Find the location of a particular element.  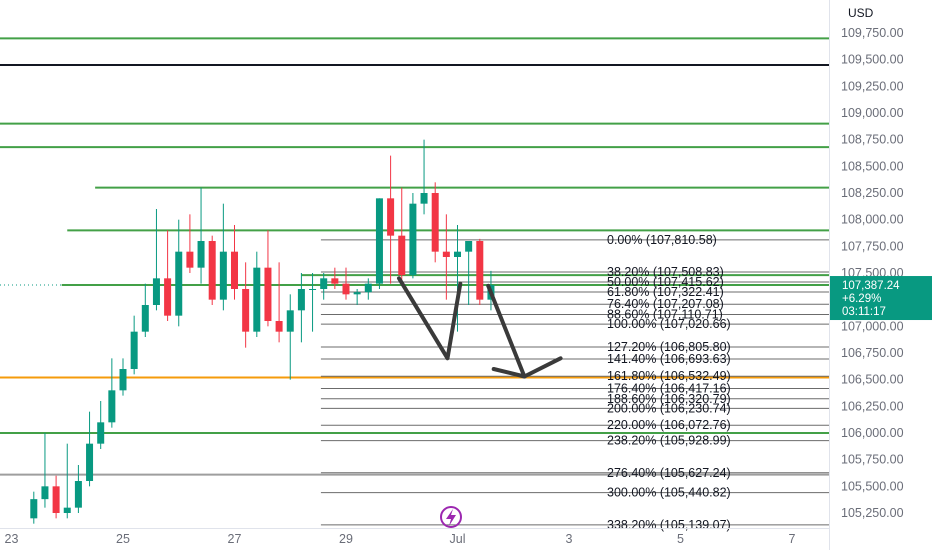

currency-label: USD is located at coordinates (861, 13).